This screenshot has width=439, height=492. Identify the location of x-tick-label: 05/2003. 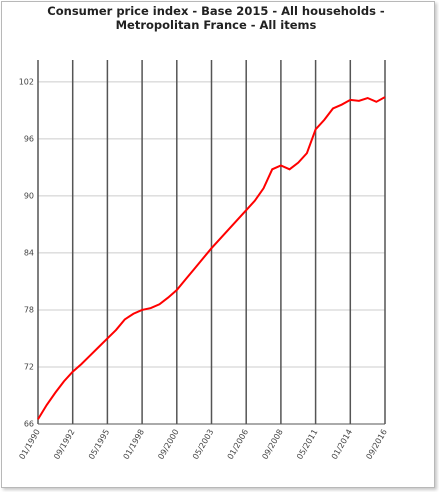
(203, 444).